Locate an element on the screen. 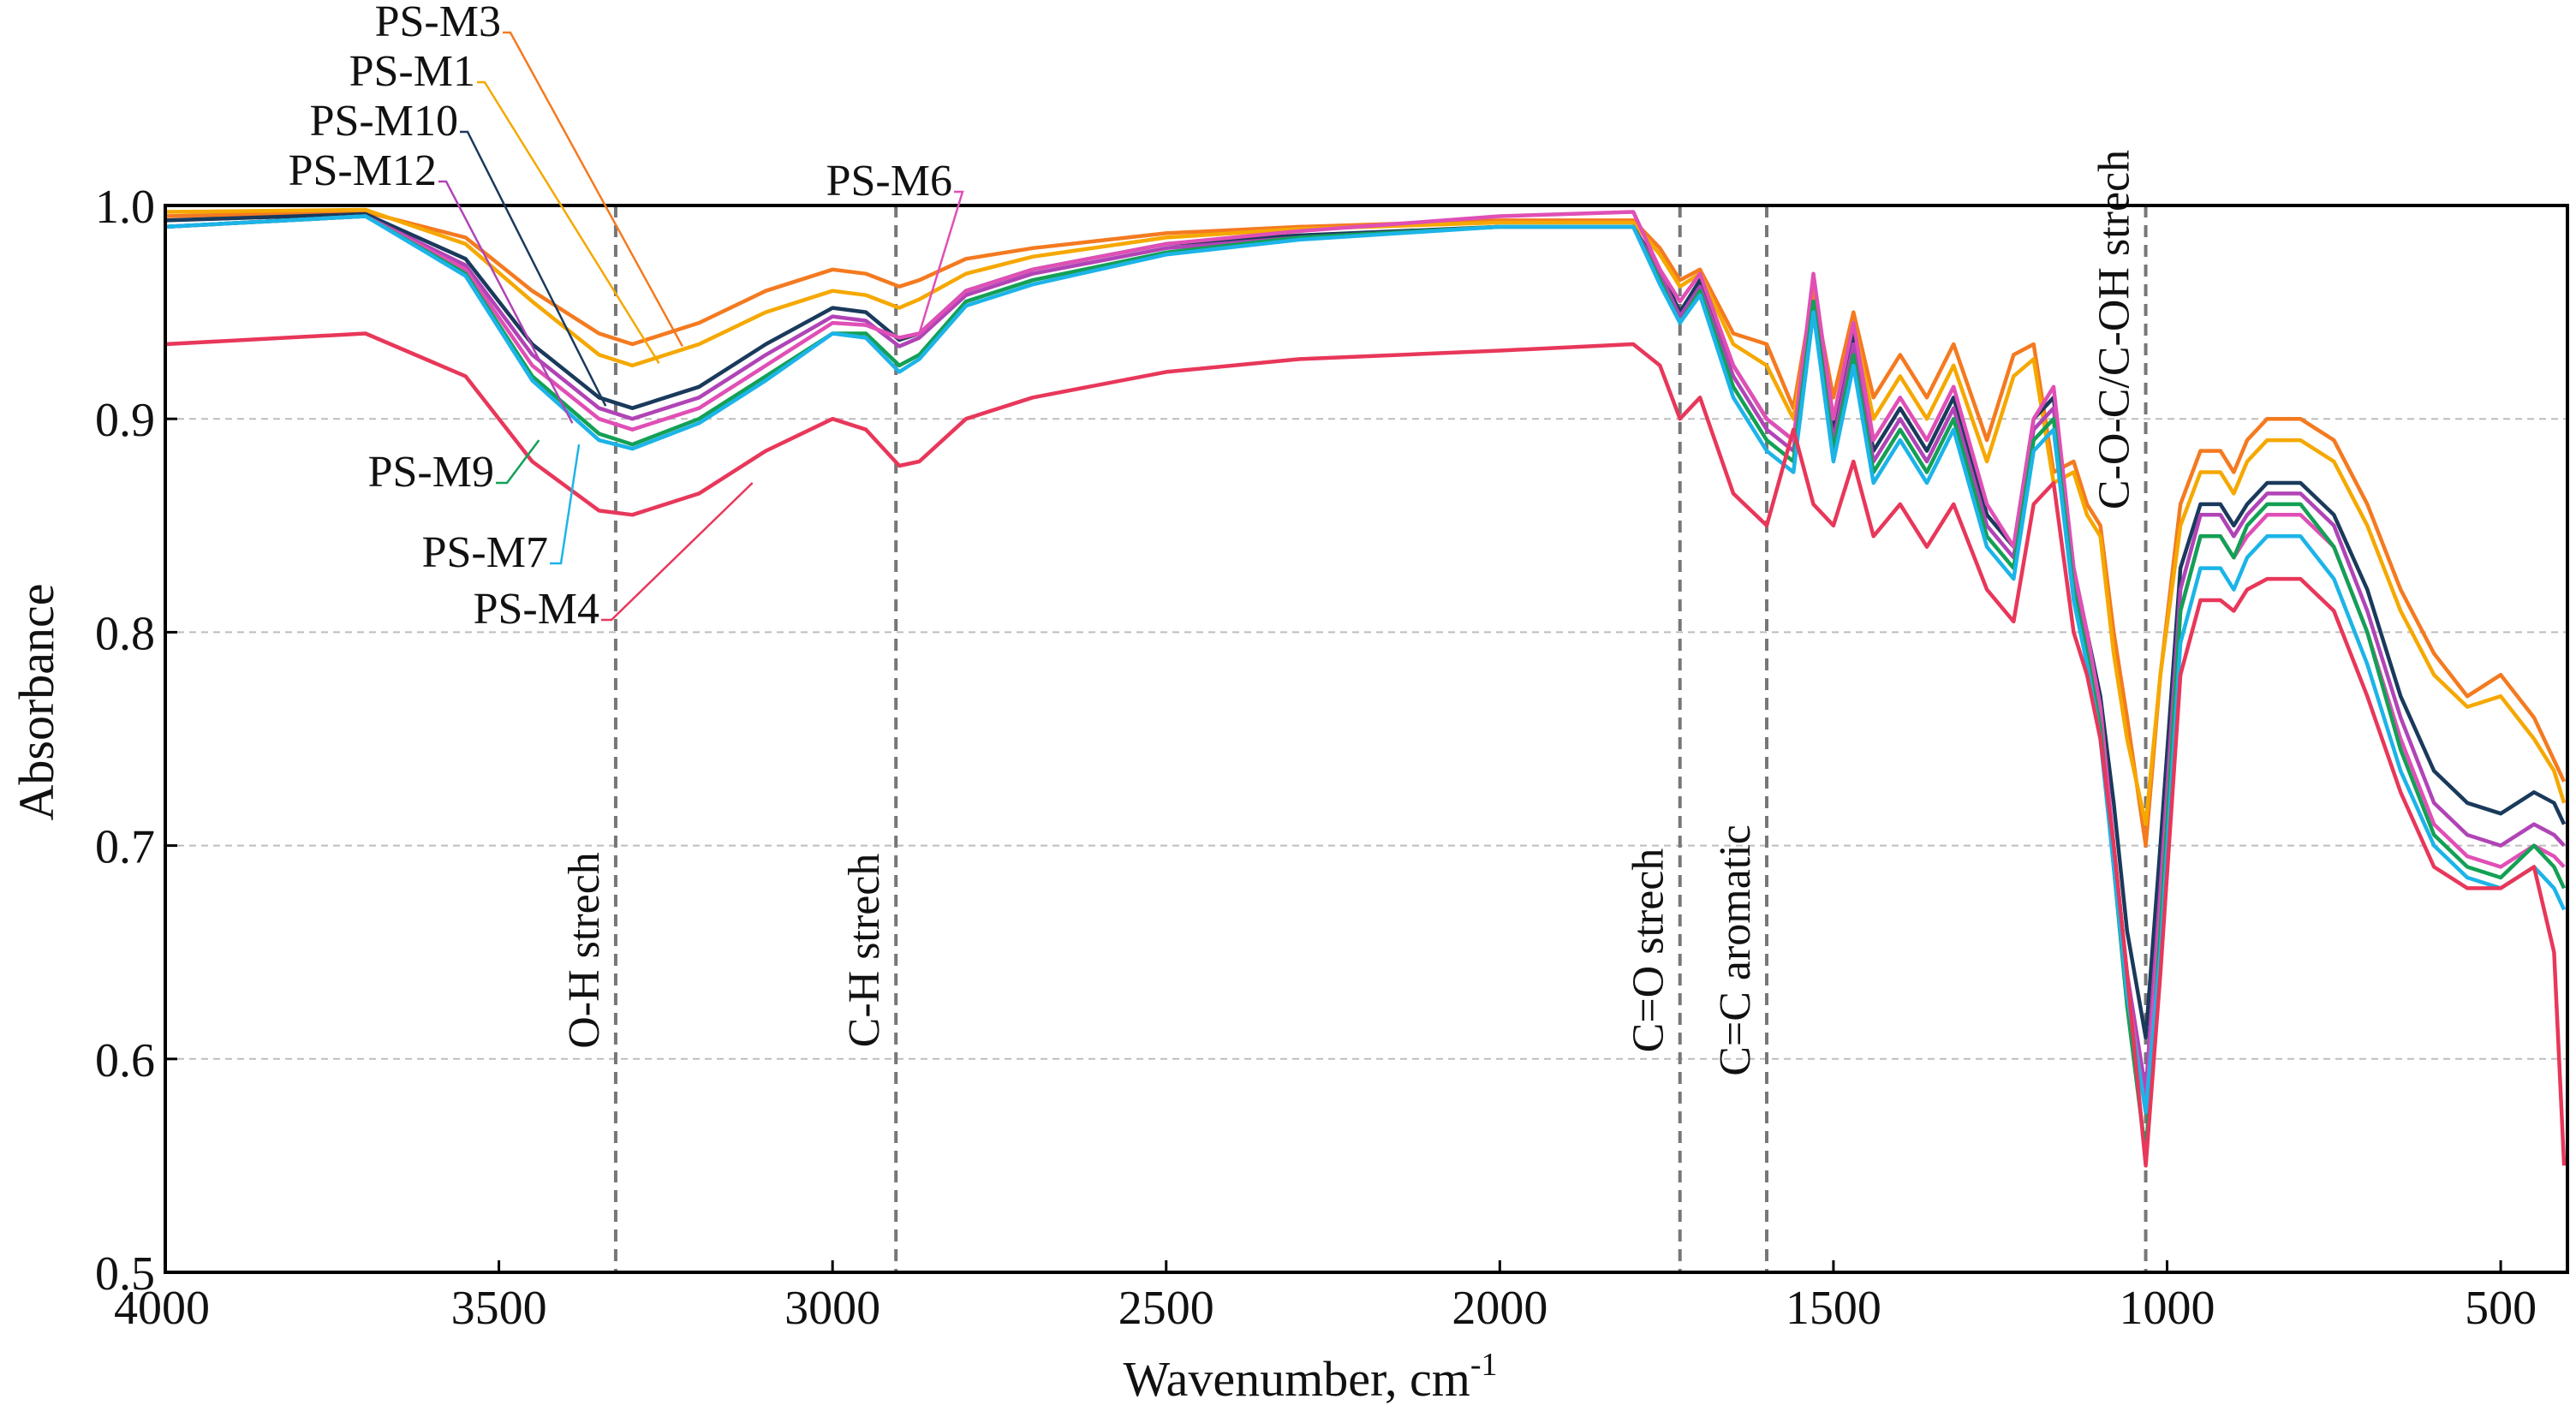  x-tick-label-1: 3500 is located at coordinates (499, 1308).